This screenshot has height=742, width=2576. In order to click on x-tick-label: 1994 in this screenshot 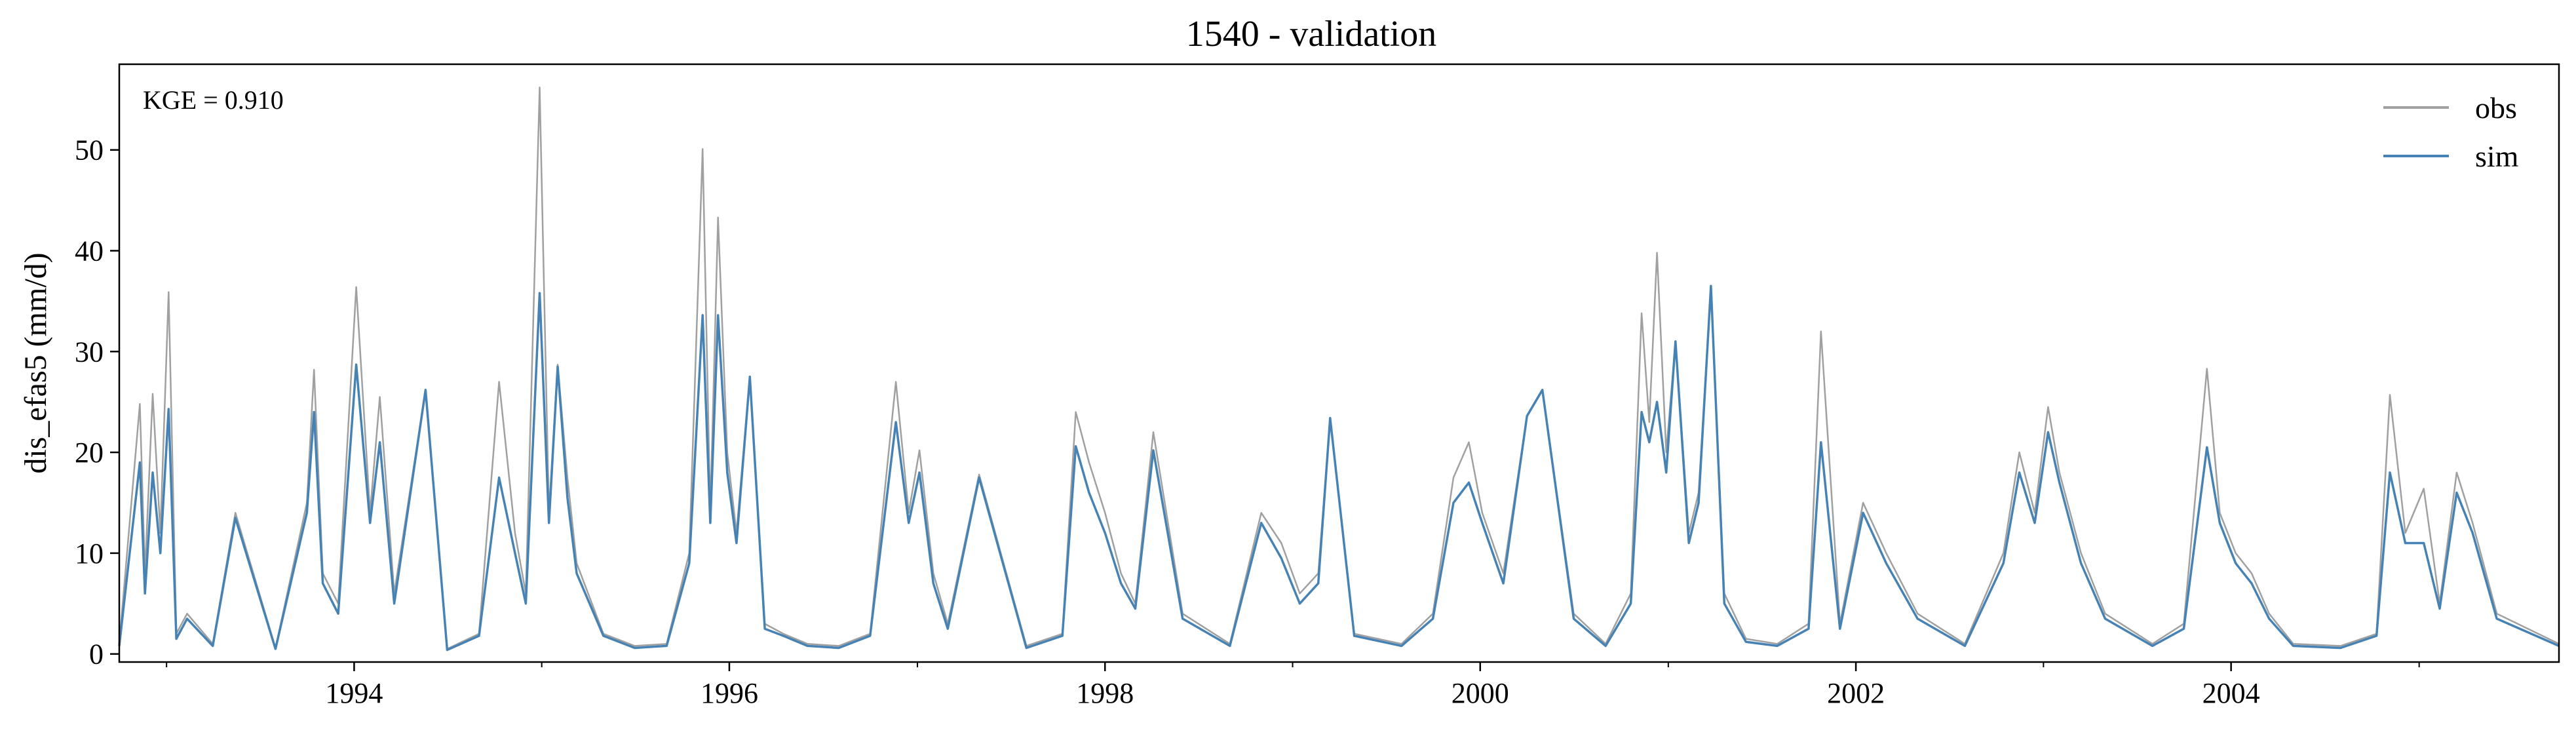, I will do `click(354, 693)`.